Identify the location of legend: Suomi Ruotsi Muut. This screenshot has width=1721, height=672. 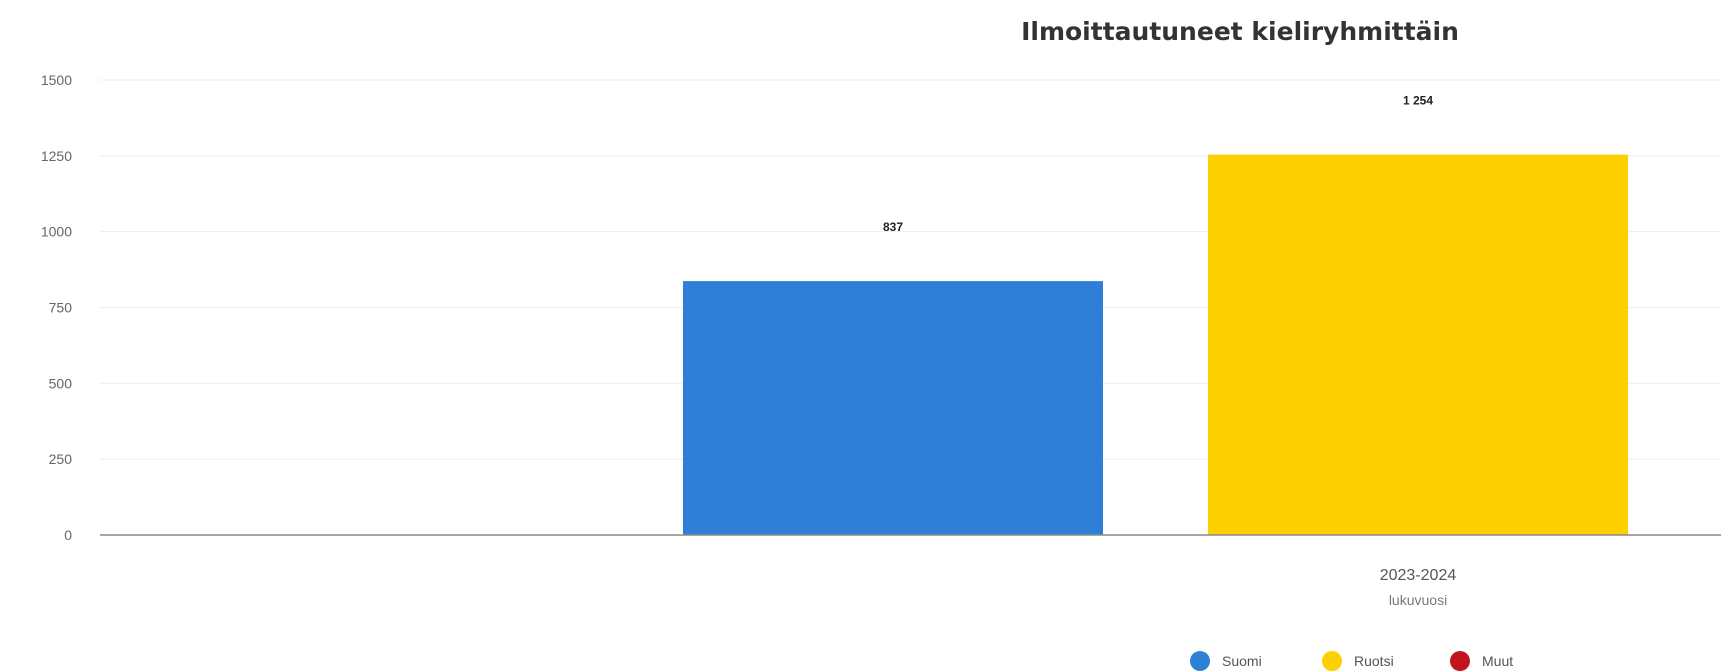
(1351, 661).